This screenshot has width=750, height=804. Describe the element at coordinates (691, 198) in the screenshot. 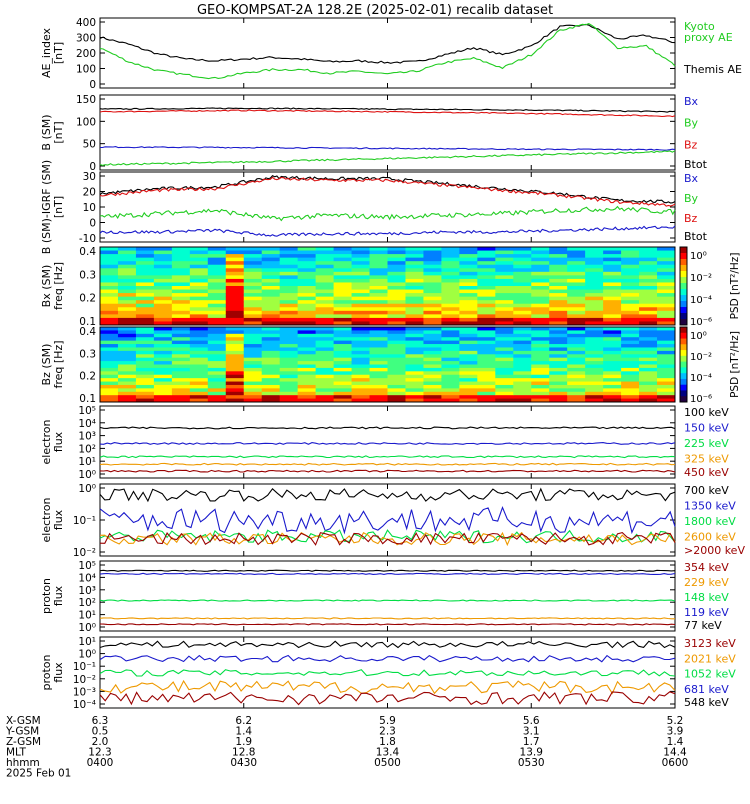

I see `legend-label: By` at that location.